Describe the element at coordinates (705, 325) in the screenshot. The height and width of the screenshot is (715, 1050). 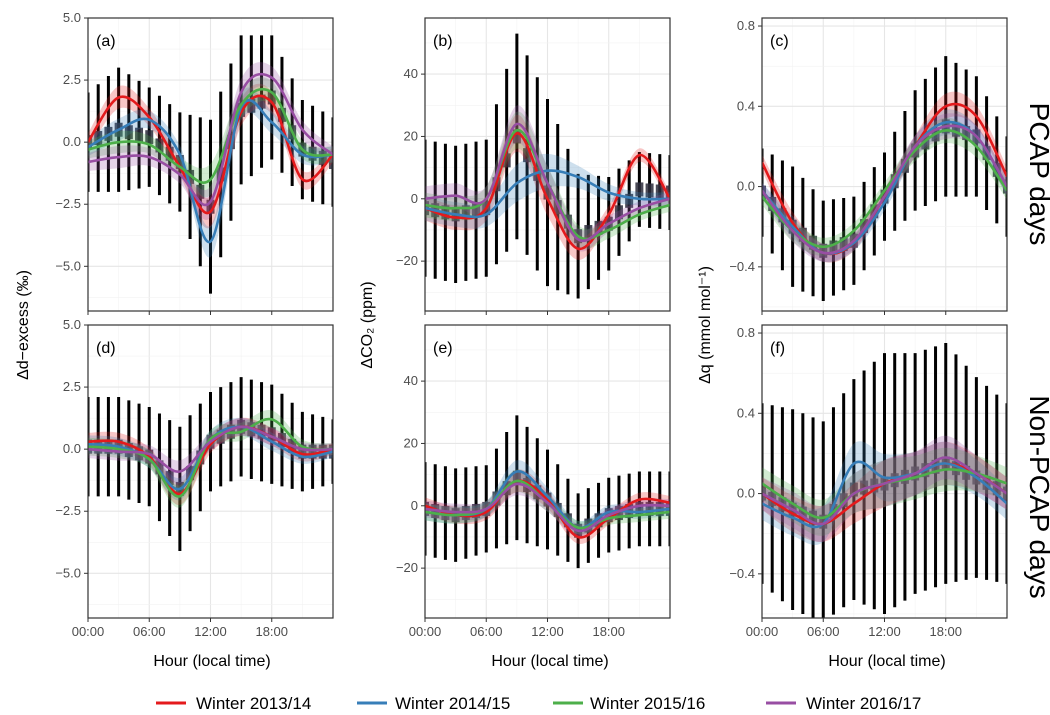
I see `y-axis-title-q: Δq (mmol mol⁻¹)` at that location.